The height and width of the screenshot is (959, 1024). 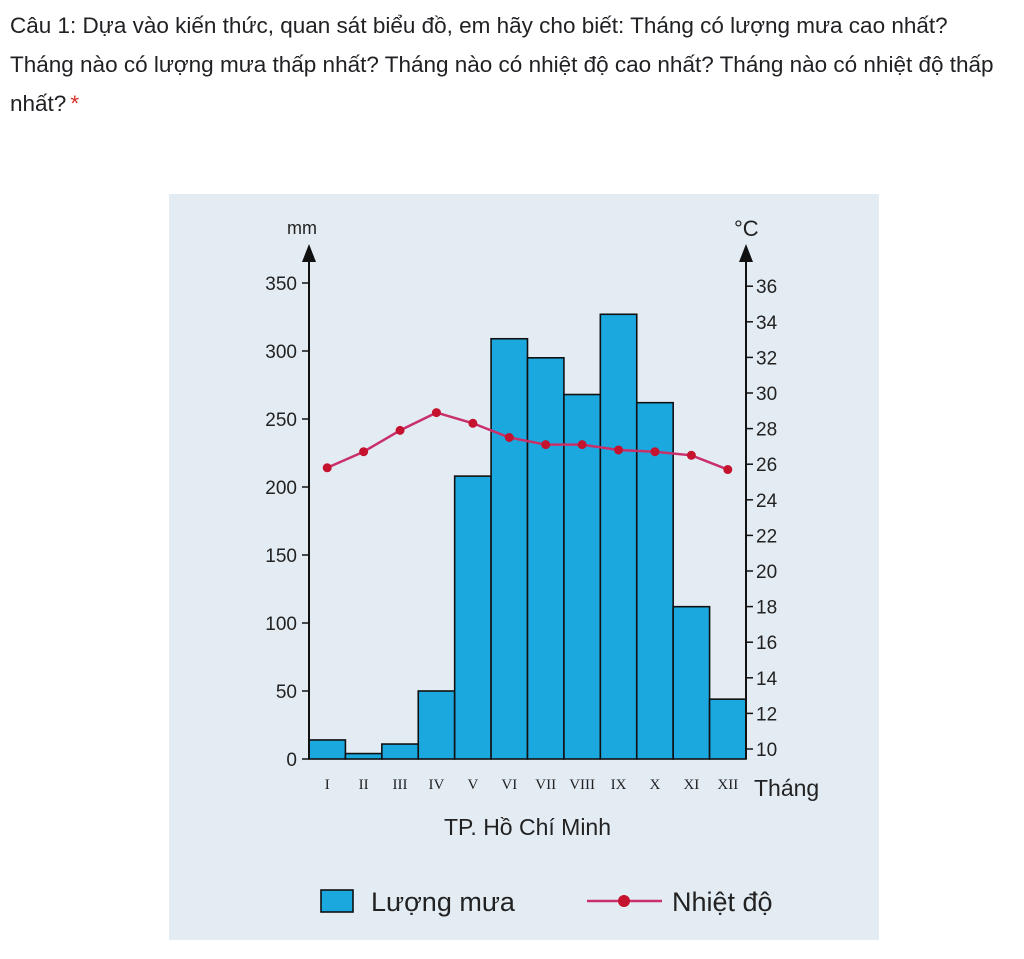 I want to click on rain-bar-IX, so click(x=618, y=536).